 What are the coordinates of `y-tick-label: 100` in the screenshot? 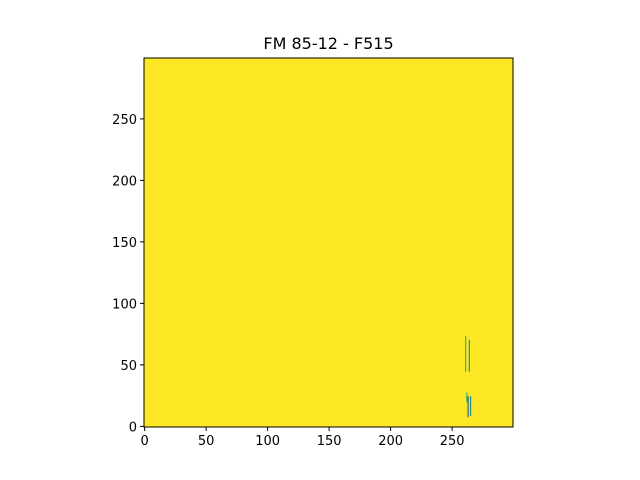 It's located at (124, 304).